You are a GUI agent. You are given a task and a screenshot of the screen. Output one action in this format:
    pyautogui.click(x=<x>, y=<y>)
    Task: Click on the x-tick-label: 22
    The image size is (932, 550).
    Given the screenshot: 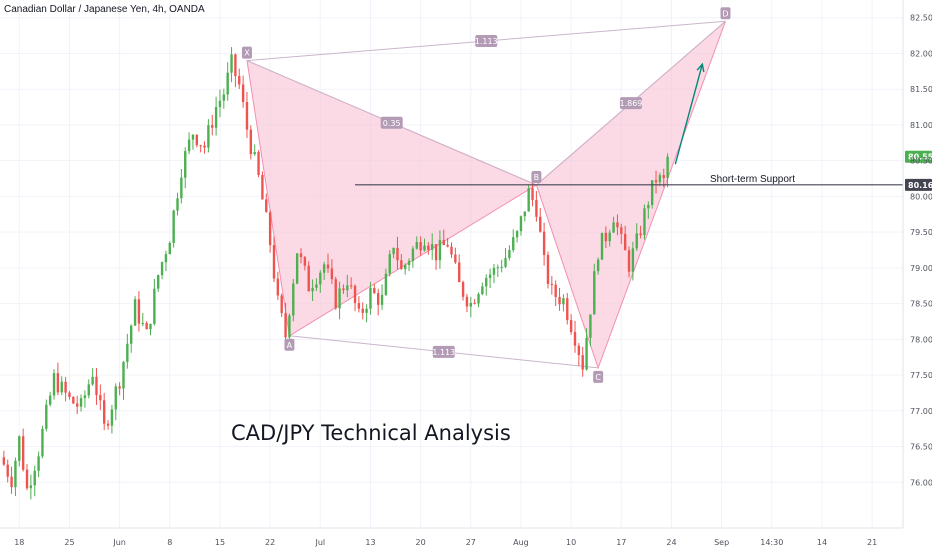 What is the action you would take?
    pyautogui.click(x=270, y=542)
    